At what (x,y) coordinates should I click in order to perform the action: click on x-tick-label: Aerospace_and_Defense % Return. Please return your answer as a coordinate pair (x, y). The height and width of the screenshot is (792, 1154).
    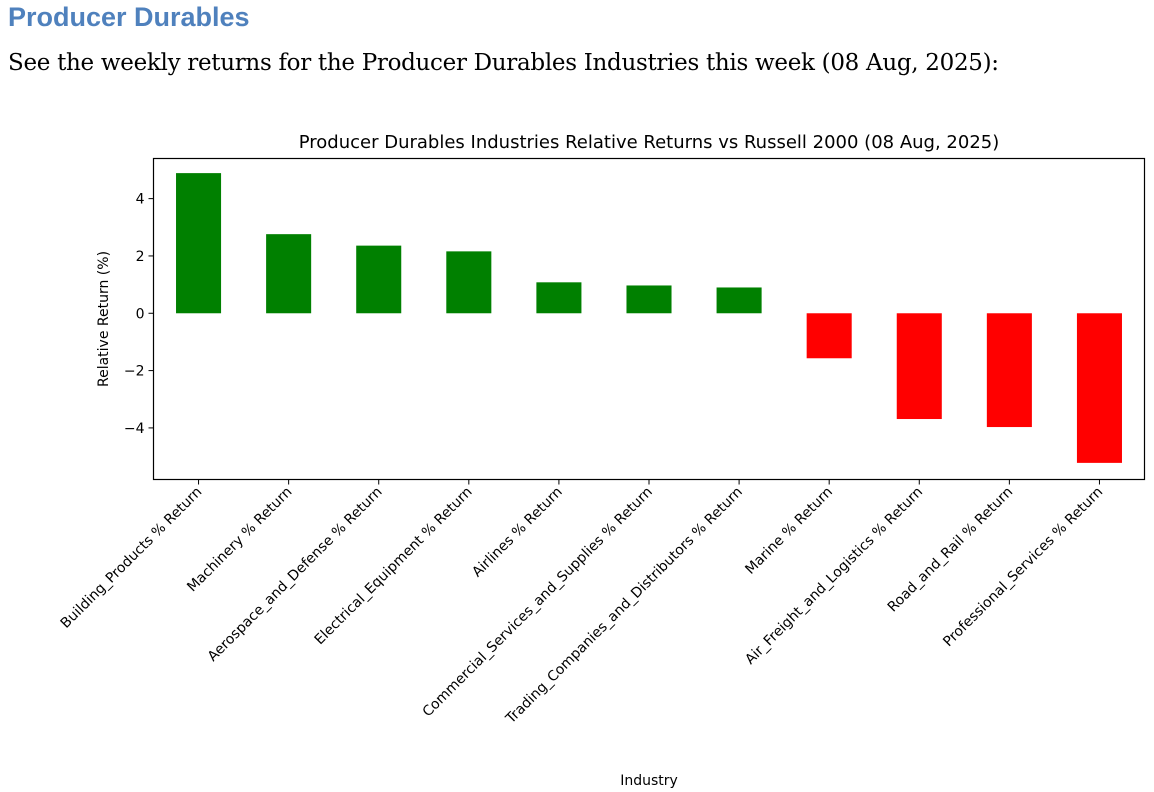
    Looking at the image, I should click on (295, 574).